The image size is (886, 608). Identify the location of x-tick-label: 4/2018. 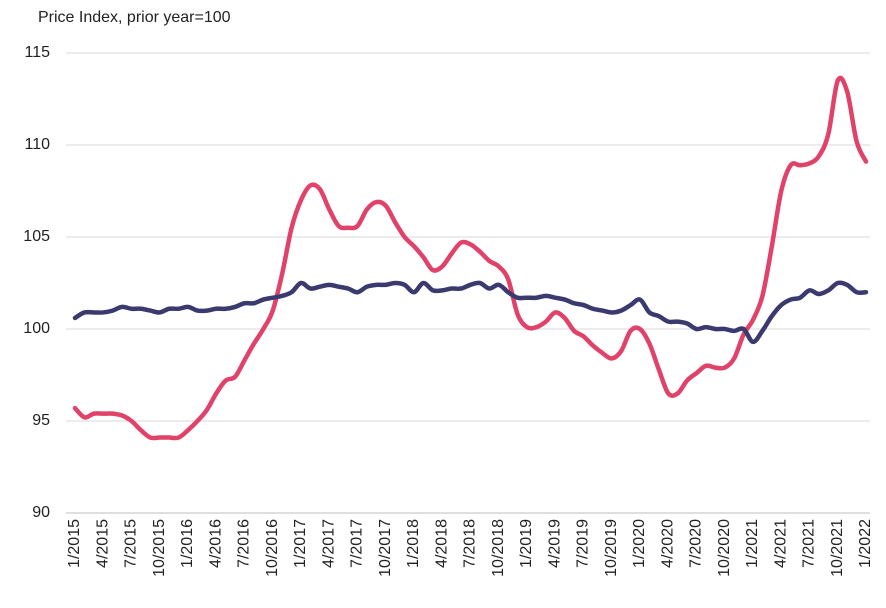
(441, 543).